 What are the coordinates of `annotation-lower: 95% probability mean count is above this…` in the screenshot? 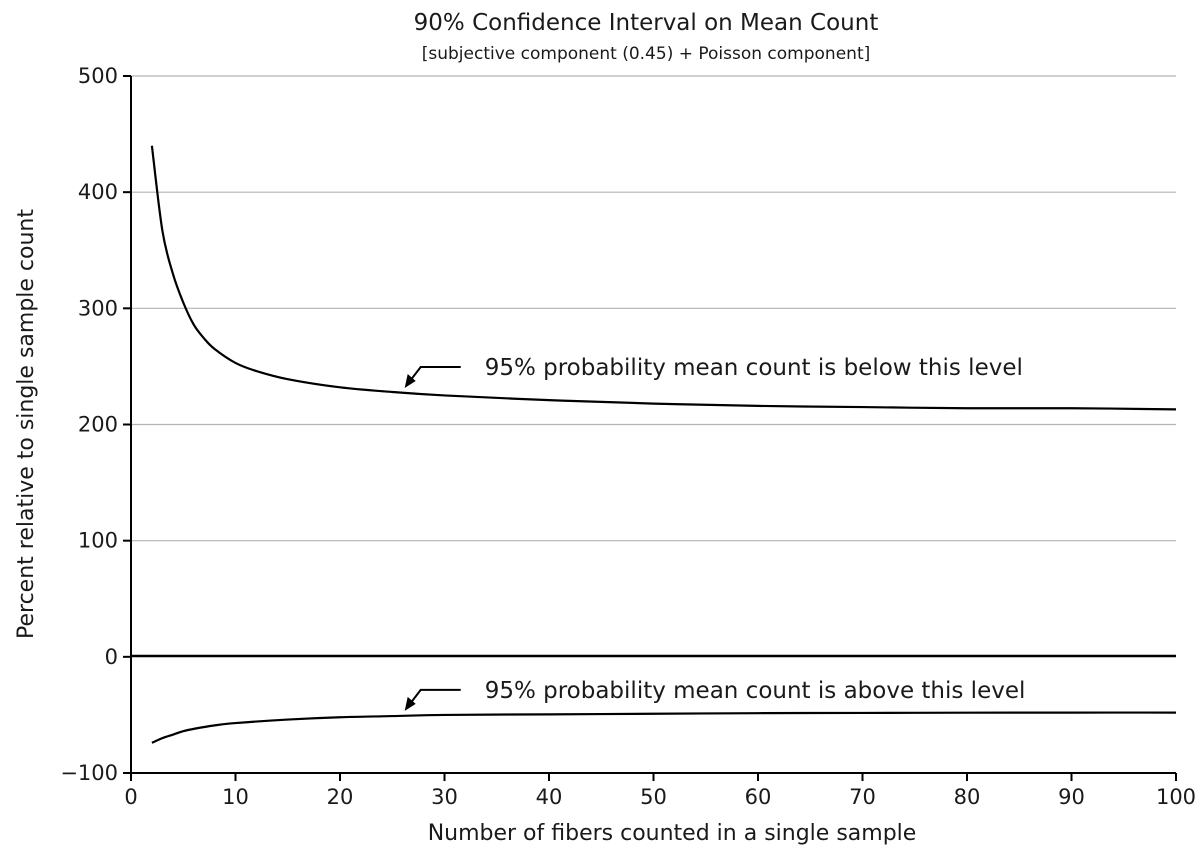 It's located at (715, 694).